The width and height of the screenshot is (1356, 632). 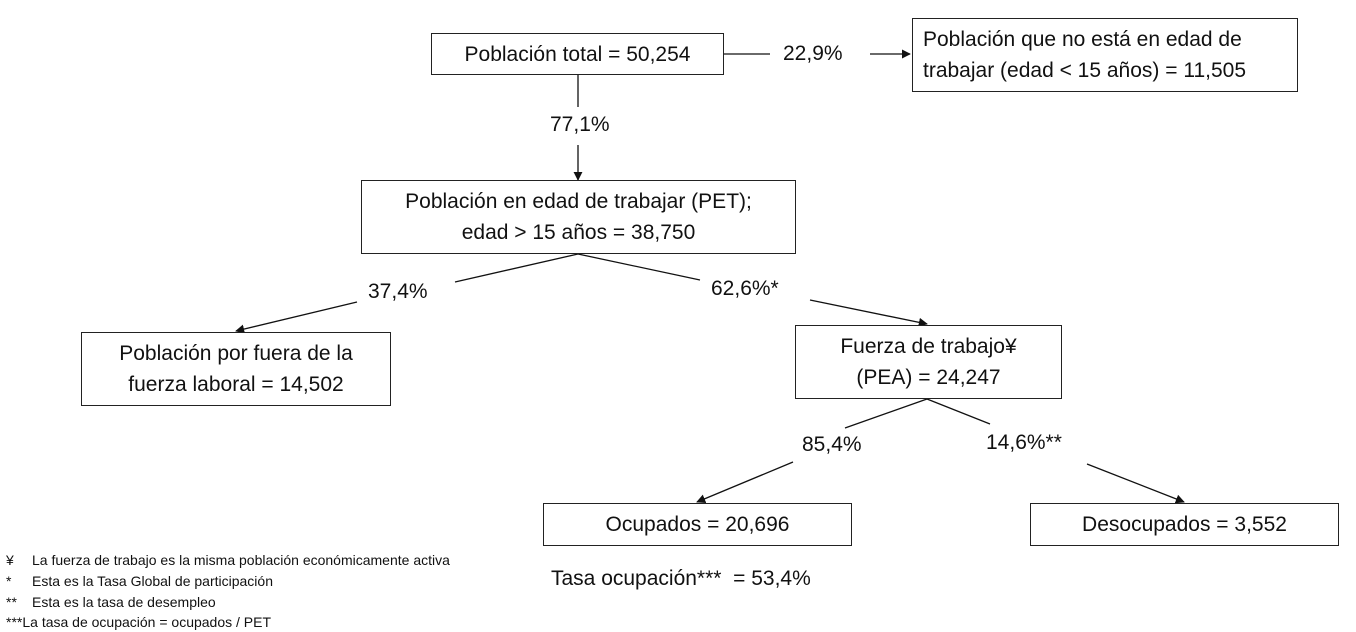 I want to click on edge-pet-pea-arrow, so click(x=868, y=313).